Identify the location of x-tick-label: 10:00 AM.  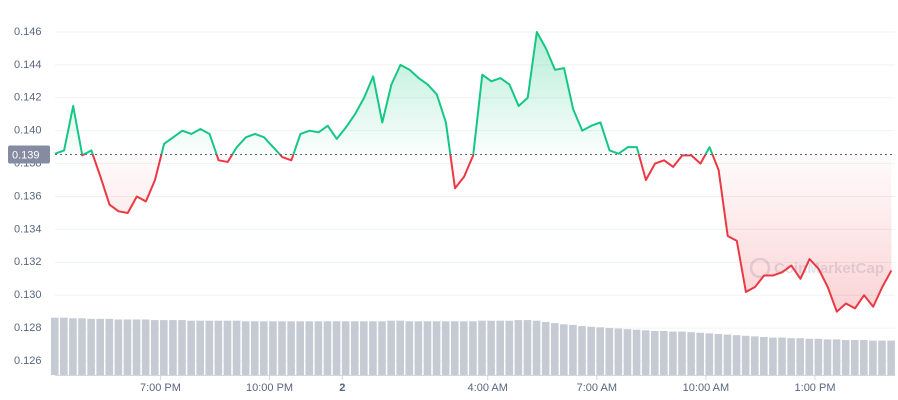
(706, 388).